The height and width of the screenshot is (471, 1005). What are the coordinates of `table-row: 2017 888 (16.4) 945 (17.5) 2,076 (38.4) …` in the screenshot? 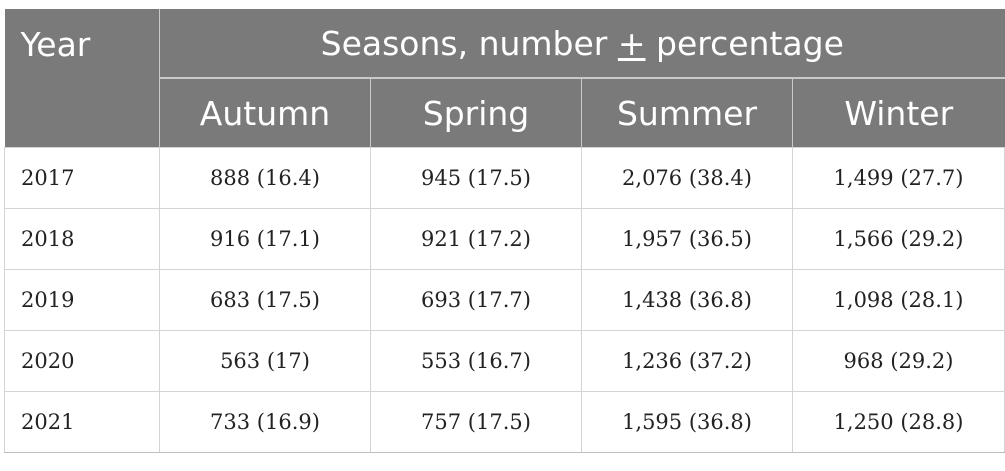 It's located at (504, 178).